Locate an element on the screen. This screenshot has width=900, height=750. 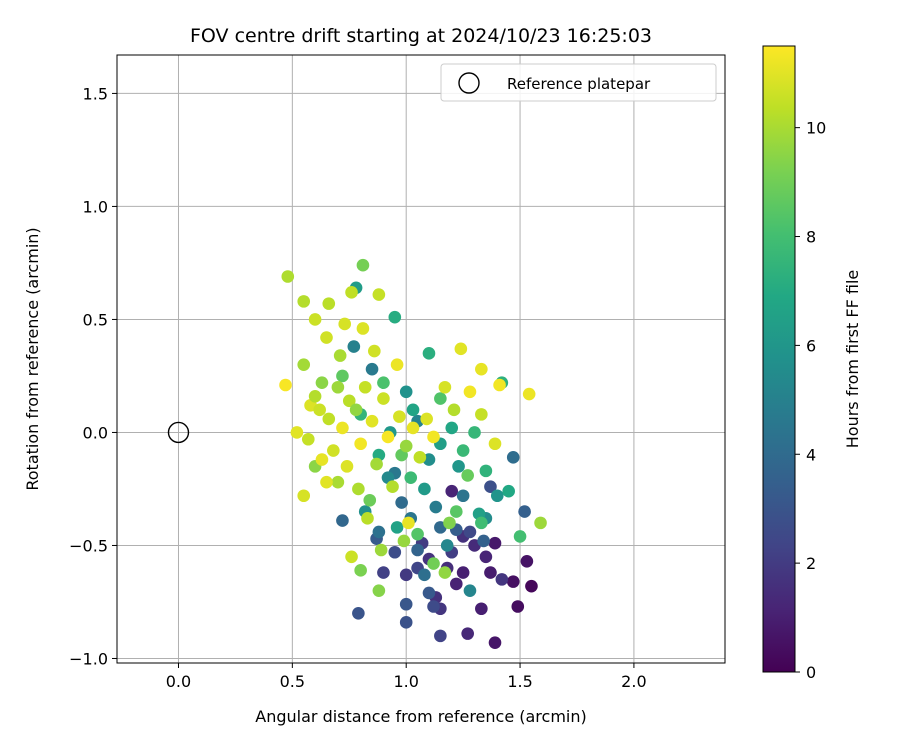
legend-entry-reference-platepar: Reference platepar is located at coordinates (579, 84).